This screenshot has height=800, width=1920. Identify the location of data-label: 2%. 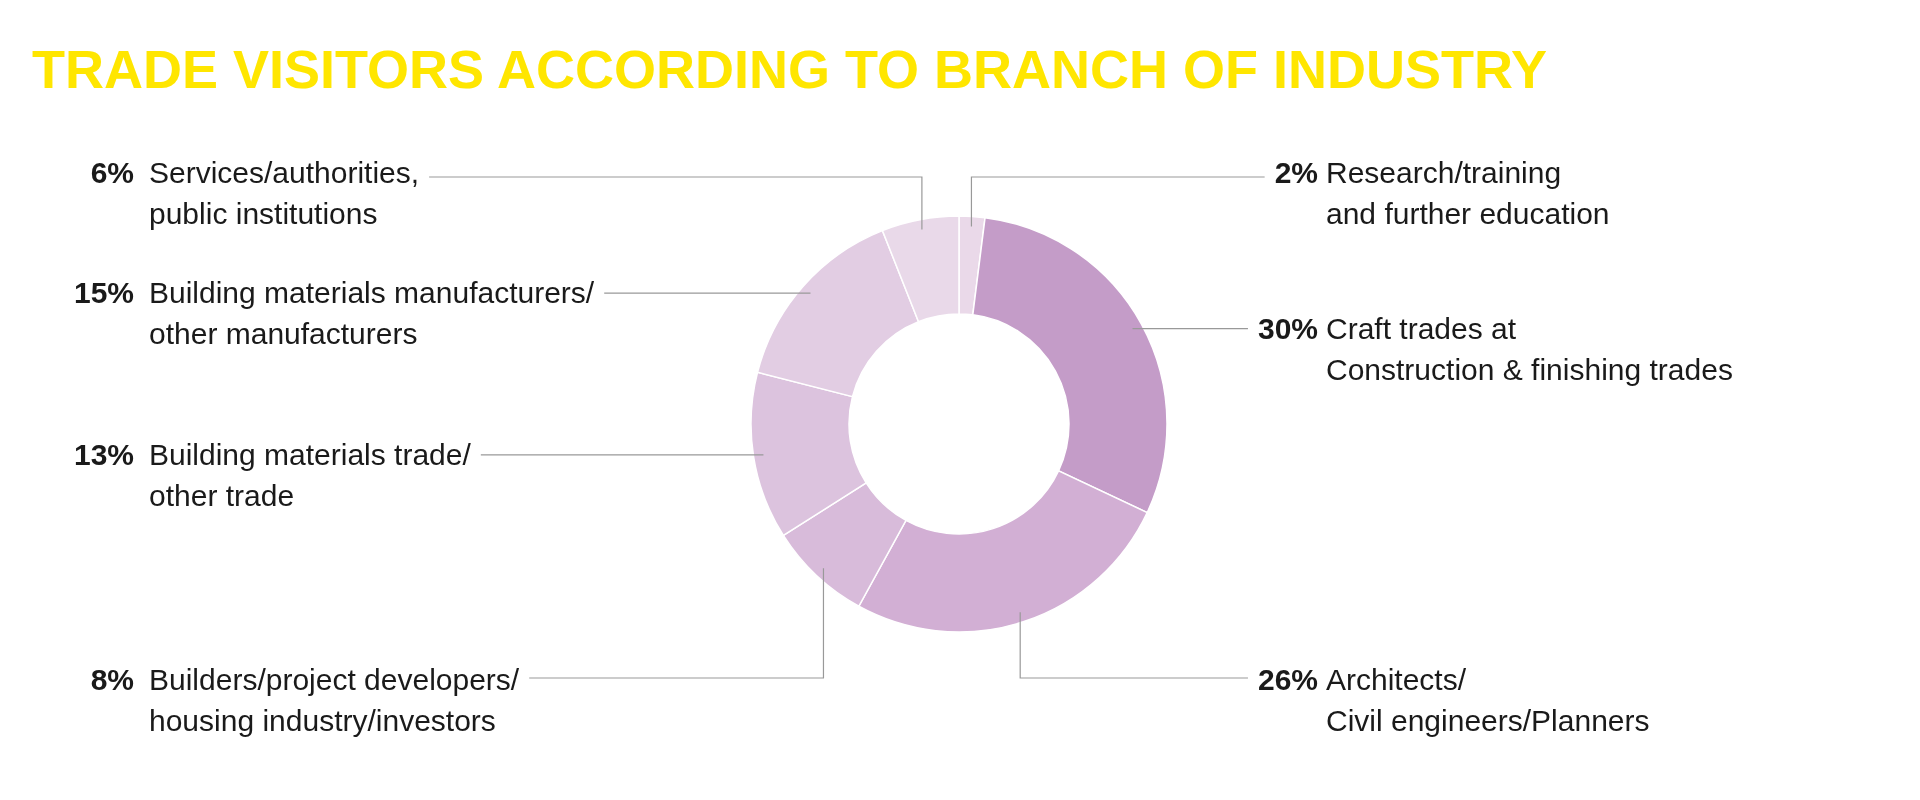
(1296, 172).